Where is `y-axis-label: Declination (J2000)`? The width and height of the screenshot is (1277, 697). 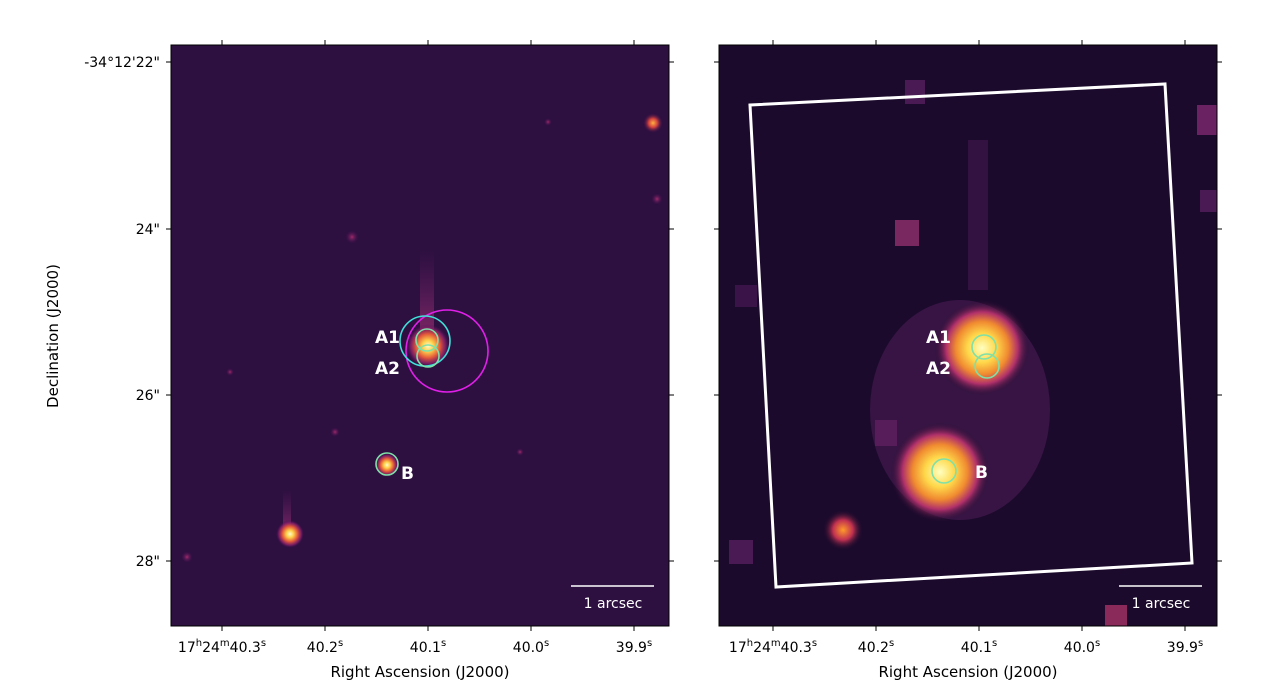
y-axis-label: Declination (J2000) is located at coordinates (53, 336).